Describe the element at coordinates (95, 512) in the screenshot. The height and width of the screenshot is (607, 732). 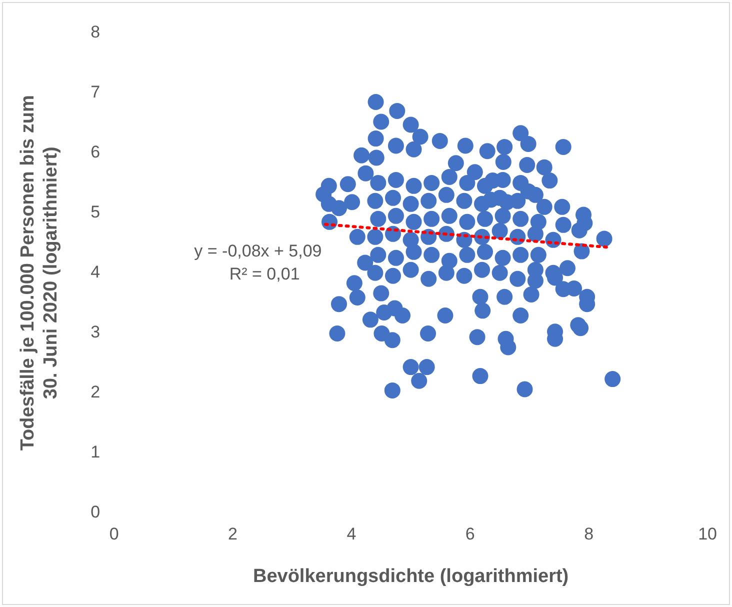
I see `y-tick-label: 0` at that location.